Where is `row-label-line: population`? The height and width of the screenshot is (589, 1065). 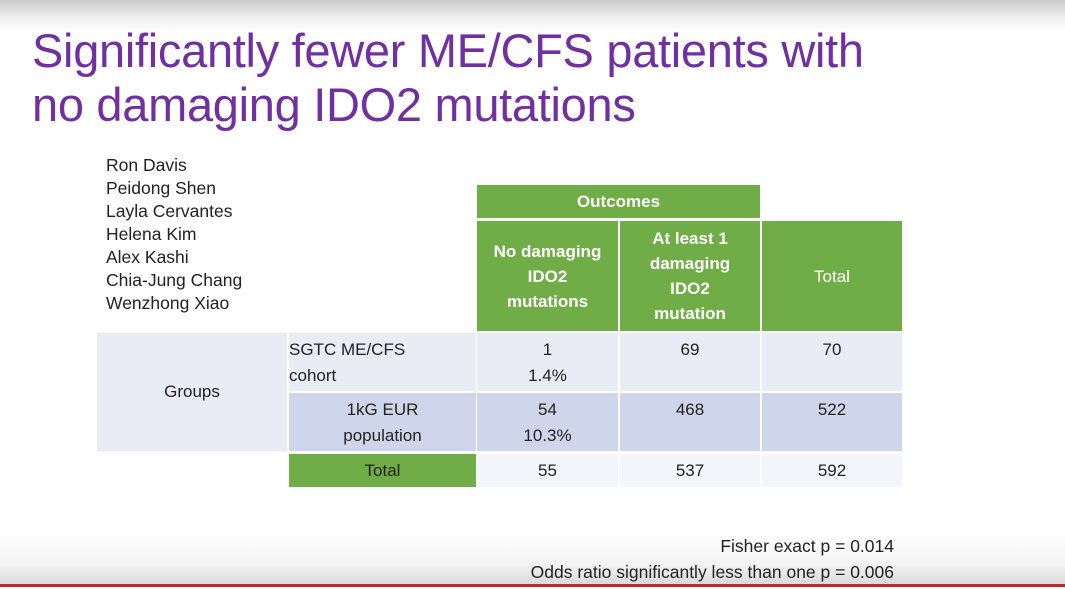
row-label-line: population is located at coordinates (382, 435).